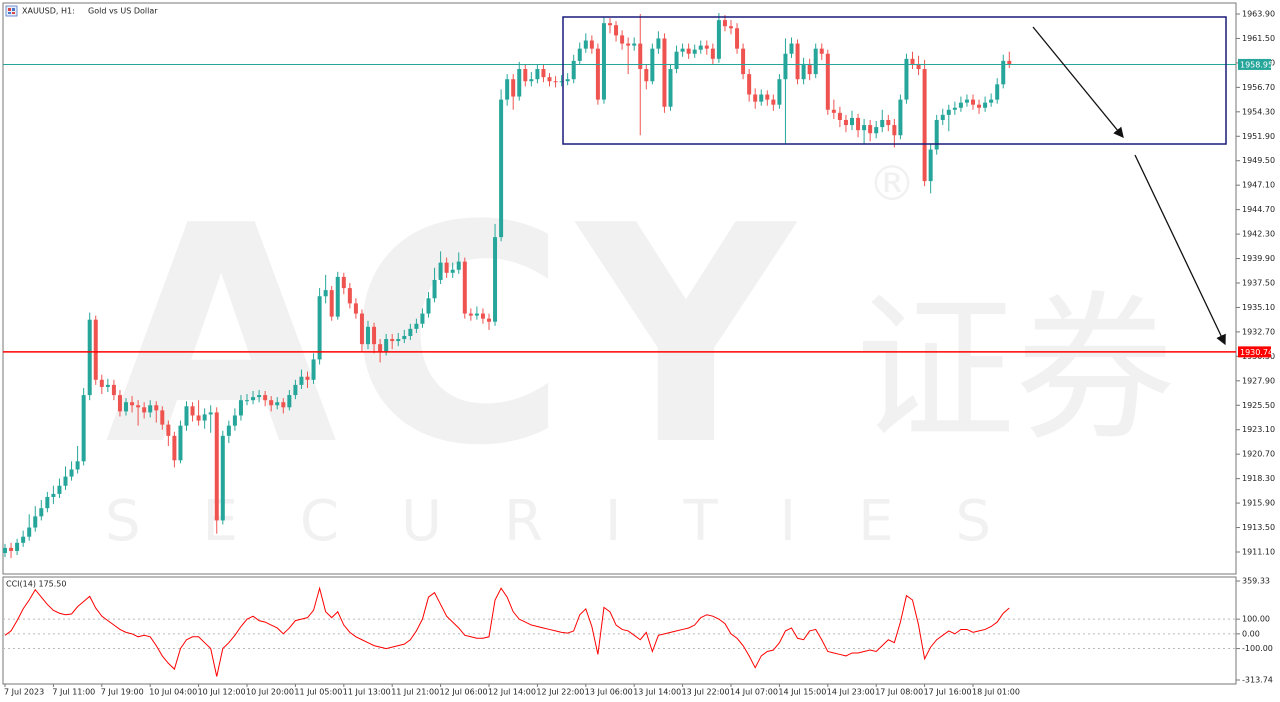 The image size is (1280, 702). Describe the element at coordinates (1258, 258) in the screenshot. I see `y-tick-label: 1939.90` at that location.